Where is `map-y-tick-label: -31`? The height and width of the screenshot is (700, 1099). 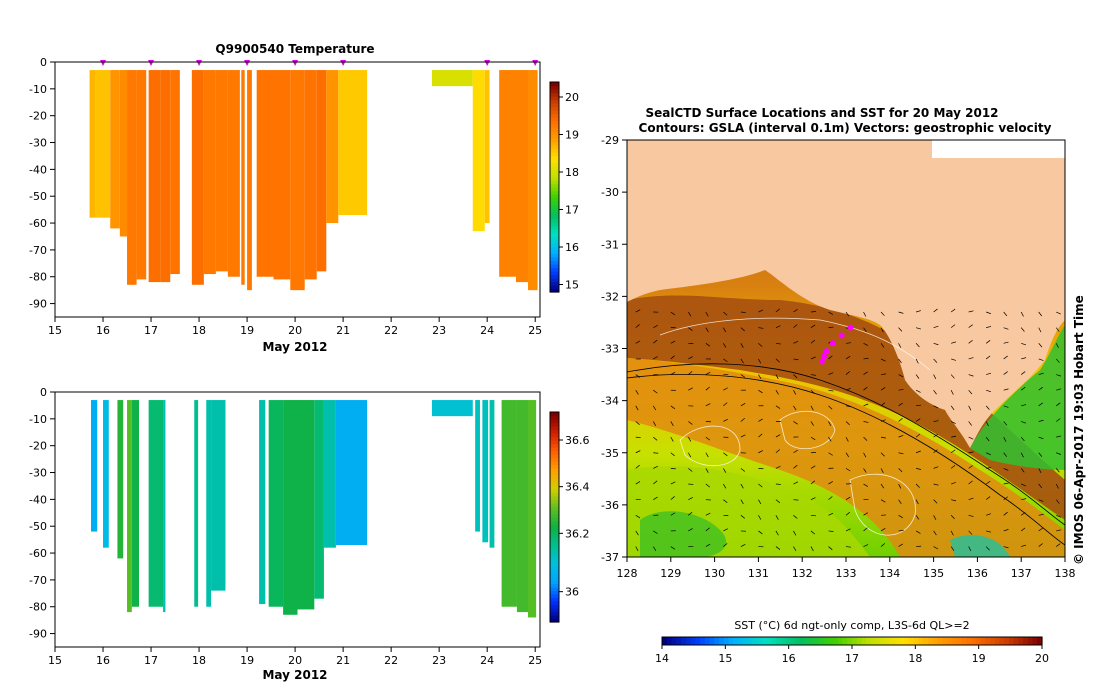
map-y-tick-label: -31 is located at coordinates (610, 244).